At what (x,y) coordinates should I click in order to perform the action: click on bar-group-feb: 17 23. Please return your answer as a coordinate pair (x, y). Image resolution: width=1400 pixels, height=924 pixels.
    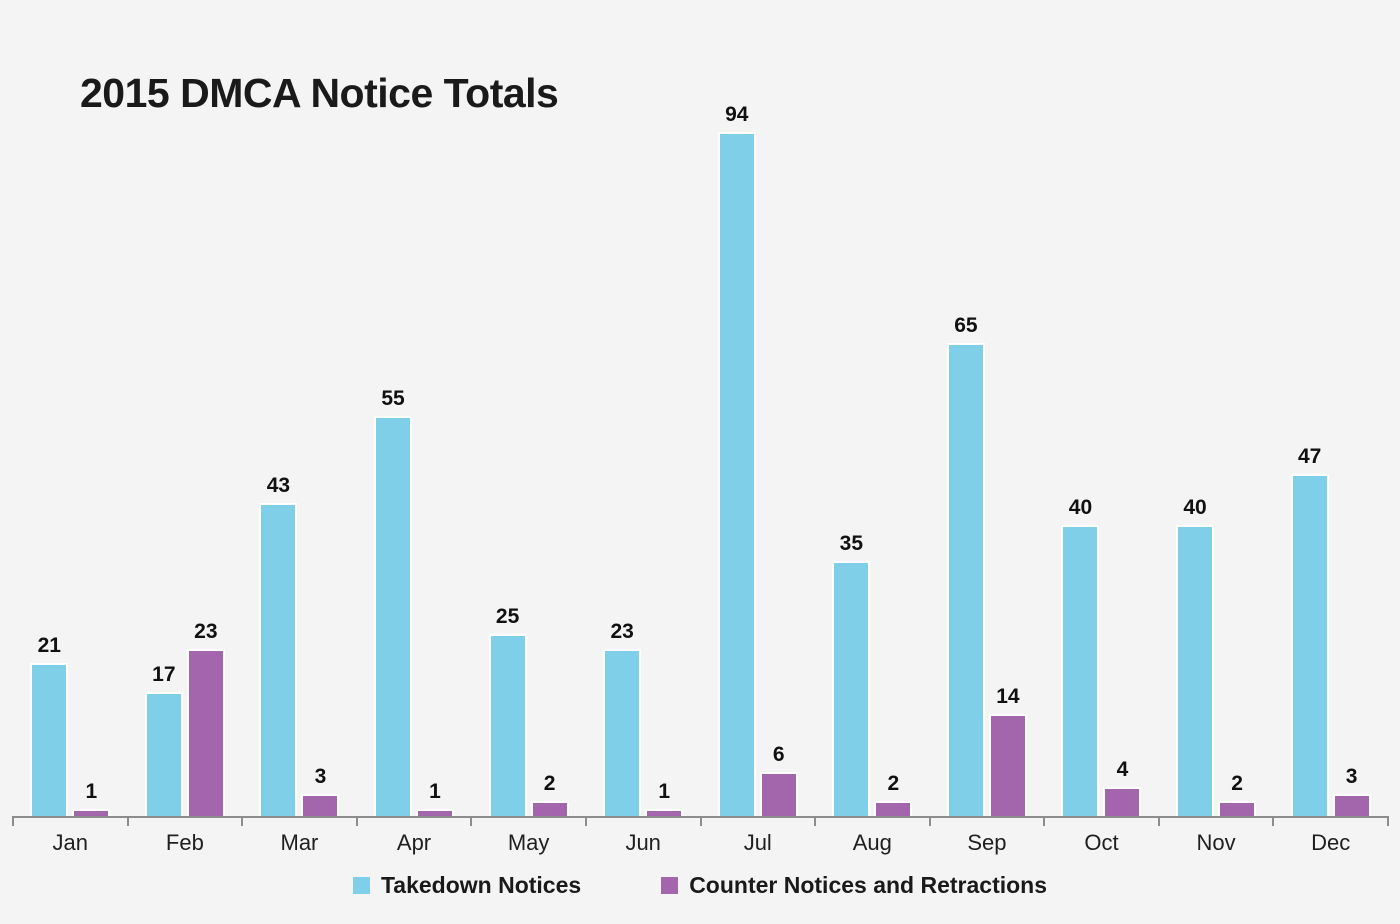
    Looking at the image, I should click on (185, 718).